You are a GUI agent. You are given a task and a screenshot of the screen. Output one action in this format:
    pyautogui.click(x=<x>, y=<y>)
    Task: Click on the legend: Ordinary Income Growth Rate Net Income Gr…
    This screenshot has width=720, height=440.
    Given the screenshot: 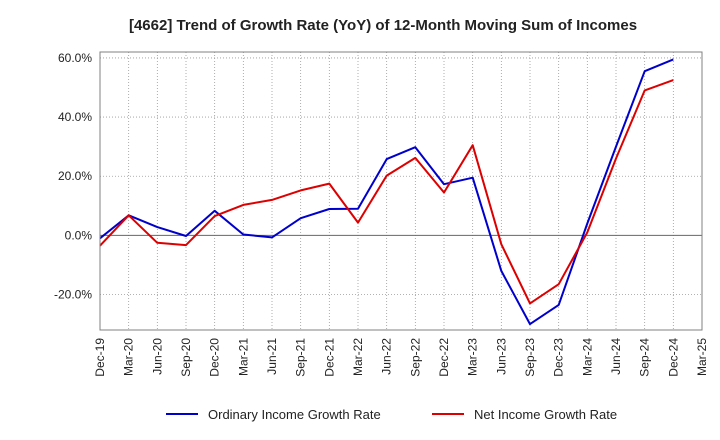 What is the action you would take?
    pyautogui.click(x=391, y=414)
    